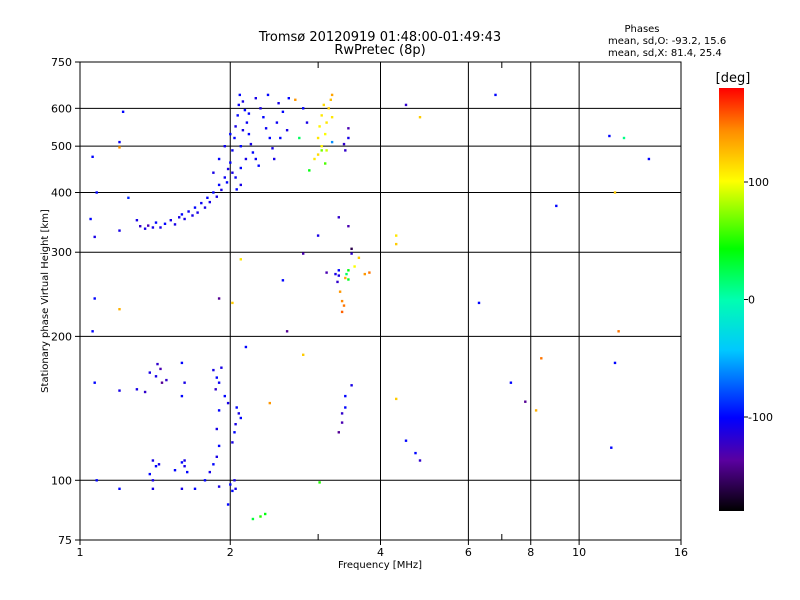 The width and height of the screenshot is (800, 600). I want to click on y-axis-label: Stationary phase Virtual Height [km], so click(45, 301).